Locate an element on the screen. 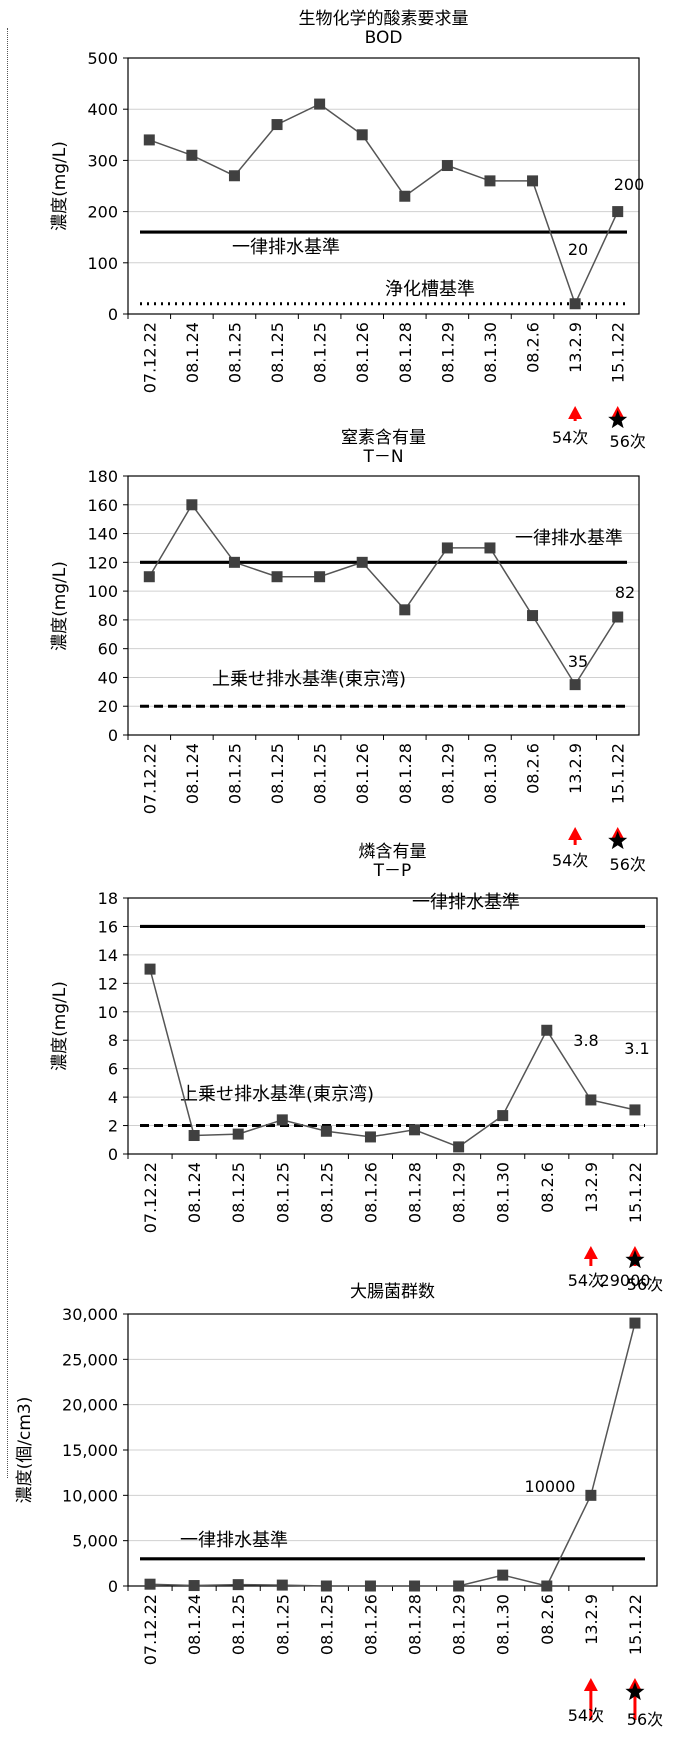 This screenshot has width=684, height=1737. x-tick-label: 08.1.29 is located at coordinates (459, 1624).